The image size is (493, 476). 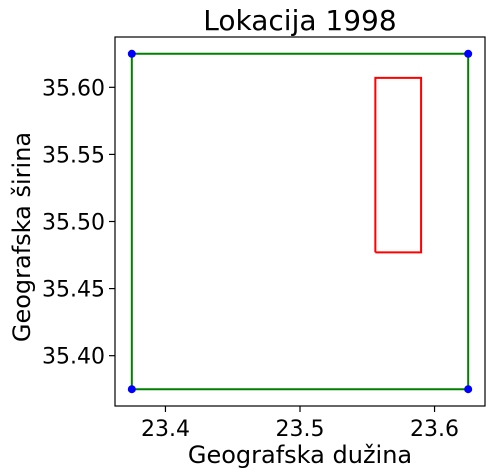 I want to click on y-axis-label: Geografska širina, so click(x=22, y=237).